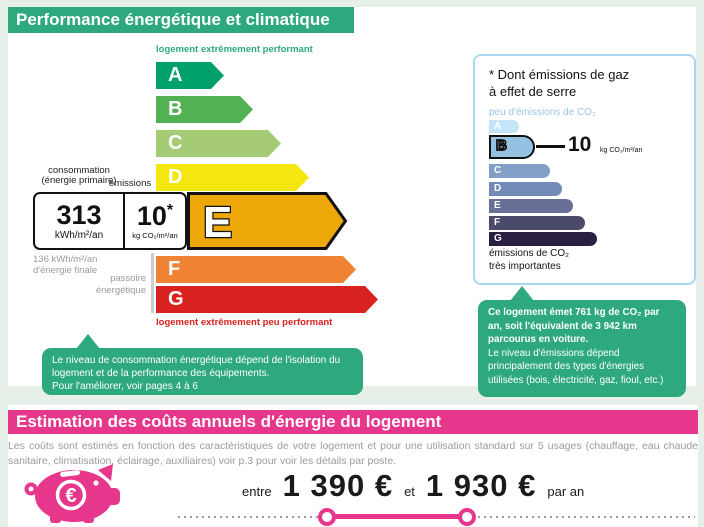  Describe the element at coordinates (525, 189) in the screenshot. I see `ges-class-d: D` at that location.